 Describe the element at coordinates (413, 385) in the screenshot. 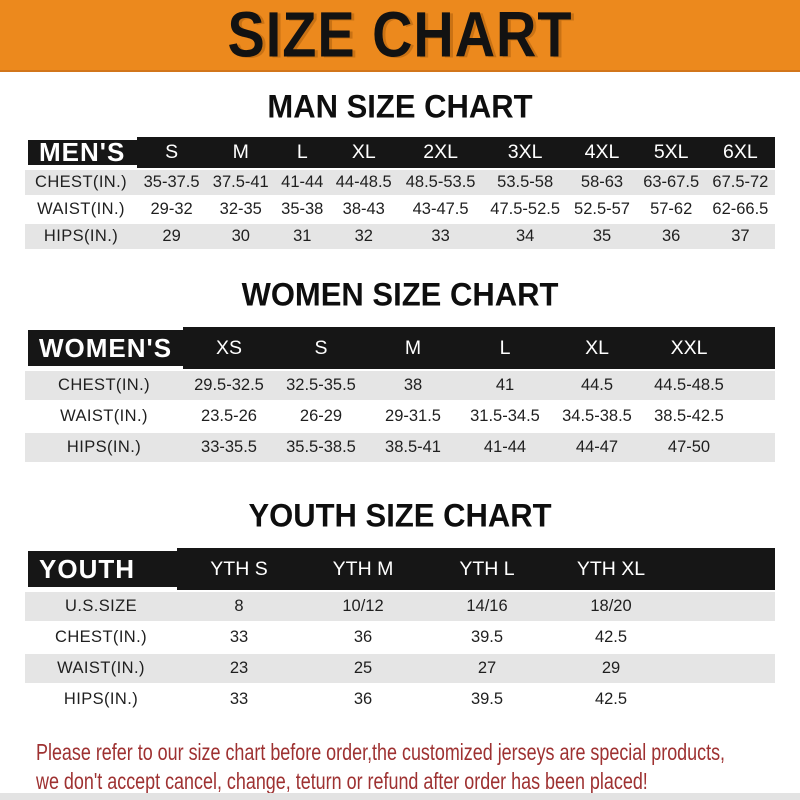

I see `size-value-cell: 38` at that location.